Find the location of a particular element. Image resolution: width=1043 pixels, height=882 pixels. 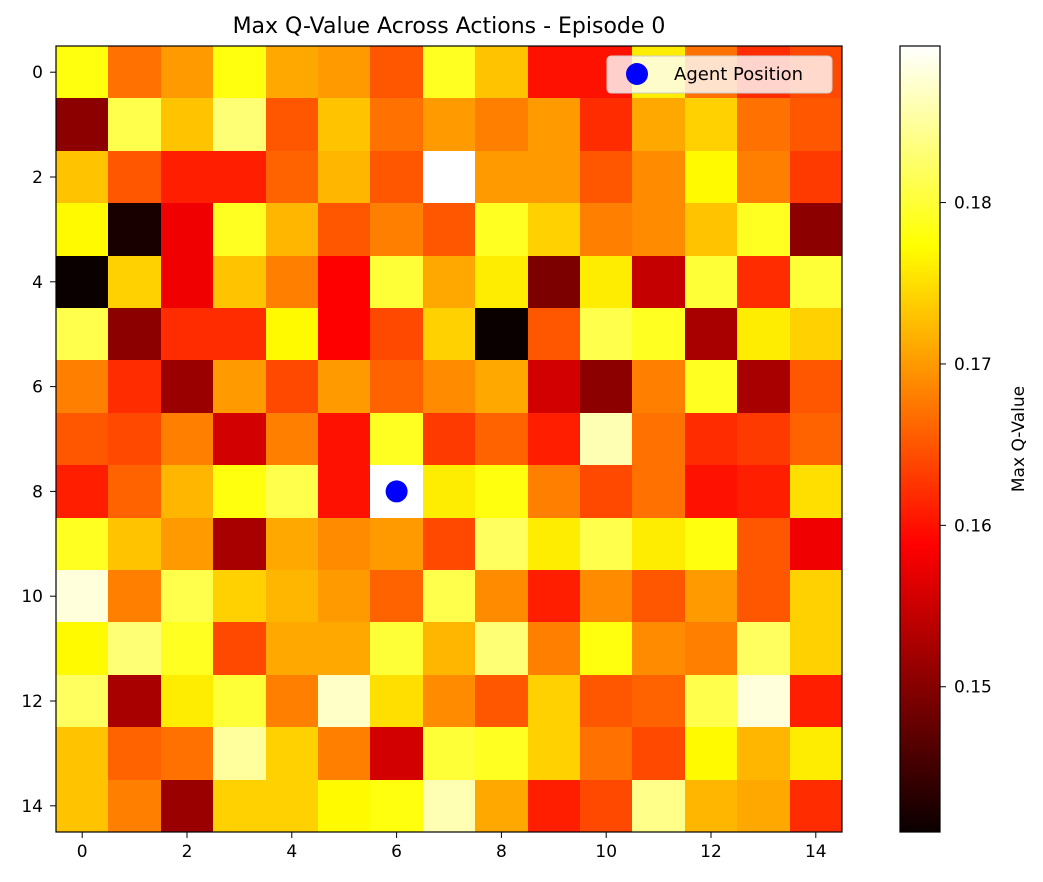

x-tick-label: 8 is located at coordinates (501, 852).